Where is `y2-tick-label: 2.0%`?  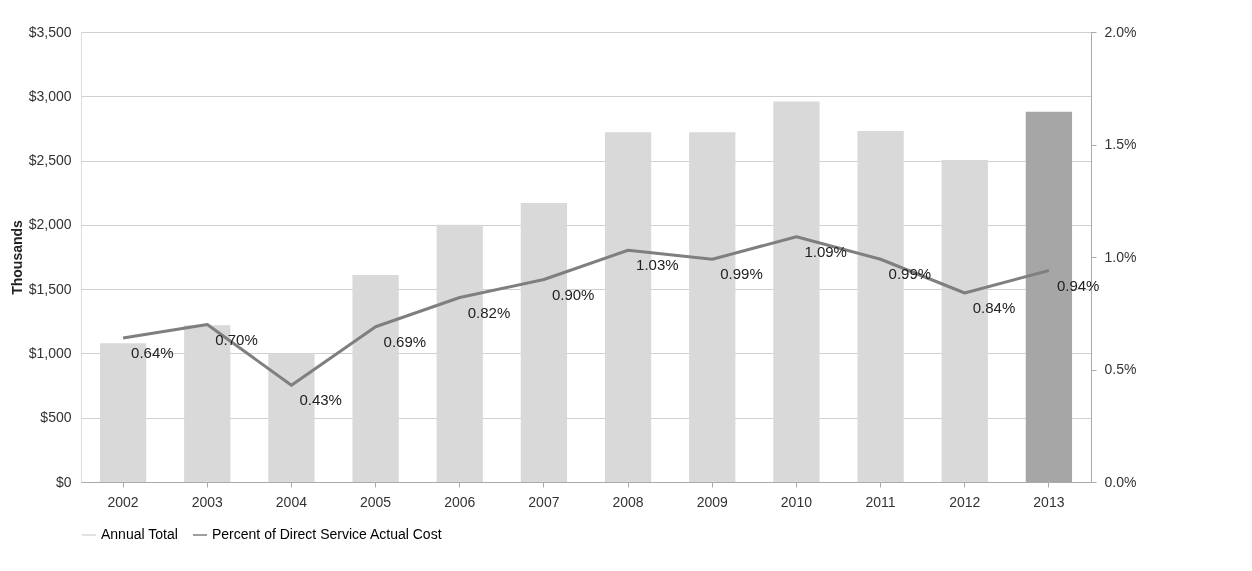
y2-tick-label: 2.0% is located at coordinates (1120, 31).